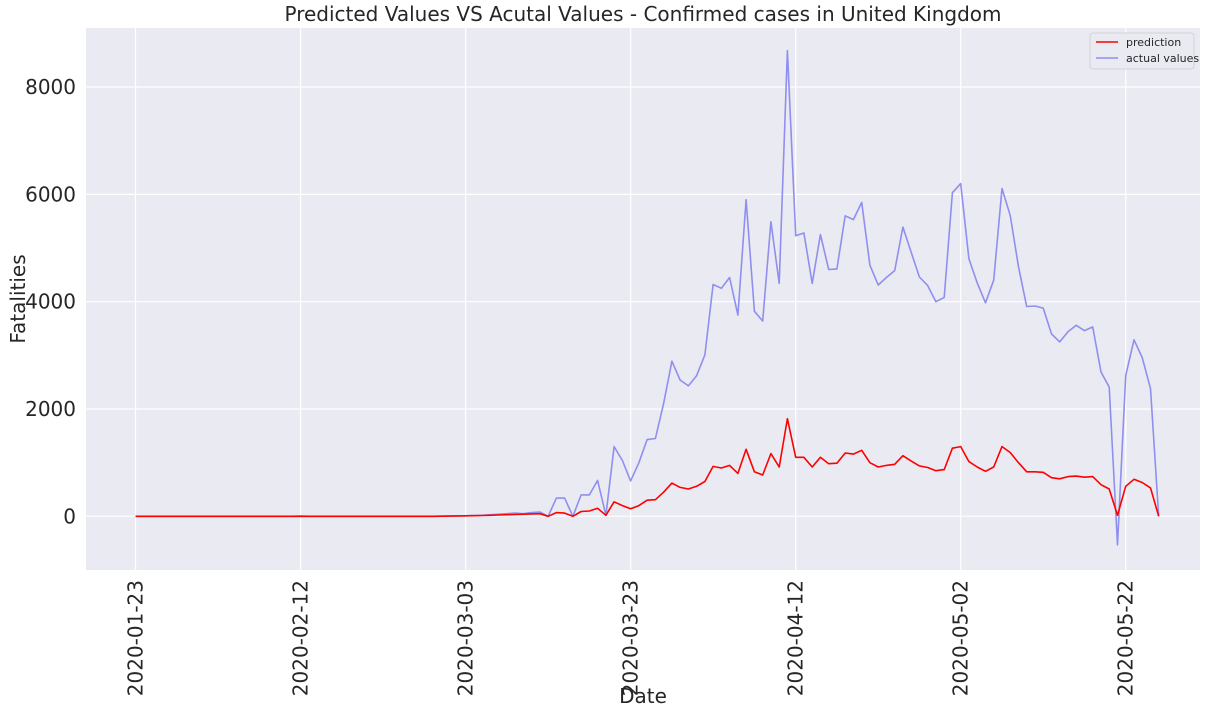  What do you see at coordinates (69, 516) in the screenshot?
I see `y-tick-label: 0` at bounding box center [69, 516].